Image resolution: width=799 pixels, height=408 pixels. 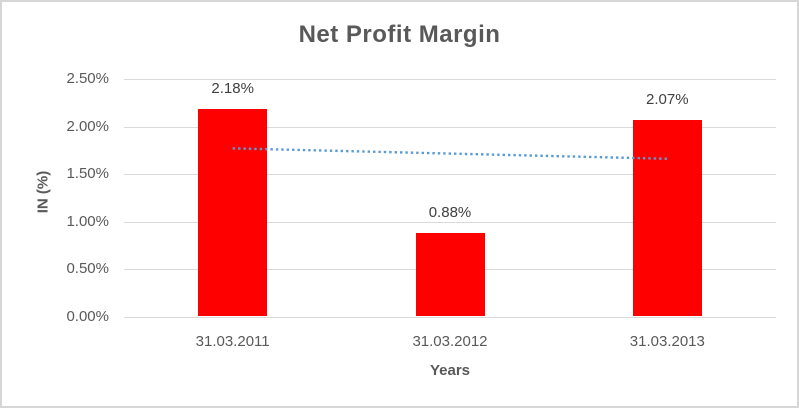 What do you see at coordinates (87, 316) in the screenshot?
I see `y-tick-label: 0.00%` at bounding box center [87, 316].